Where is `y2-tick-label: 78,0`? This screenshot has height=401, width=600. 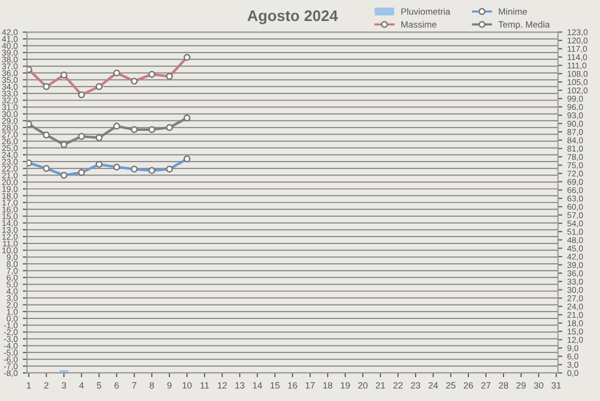 y2-tick-label: 78,0 is located at coordinates (575, 157).